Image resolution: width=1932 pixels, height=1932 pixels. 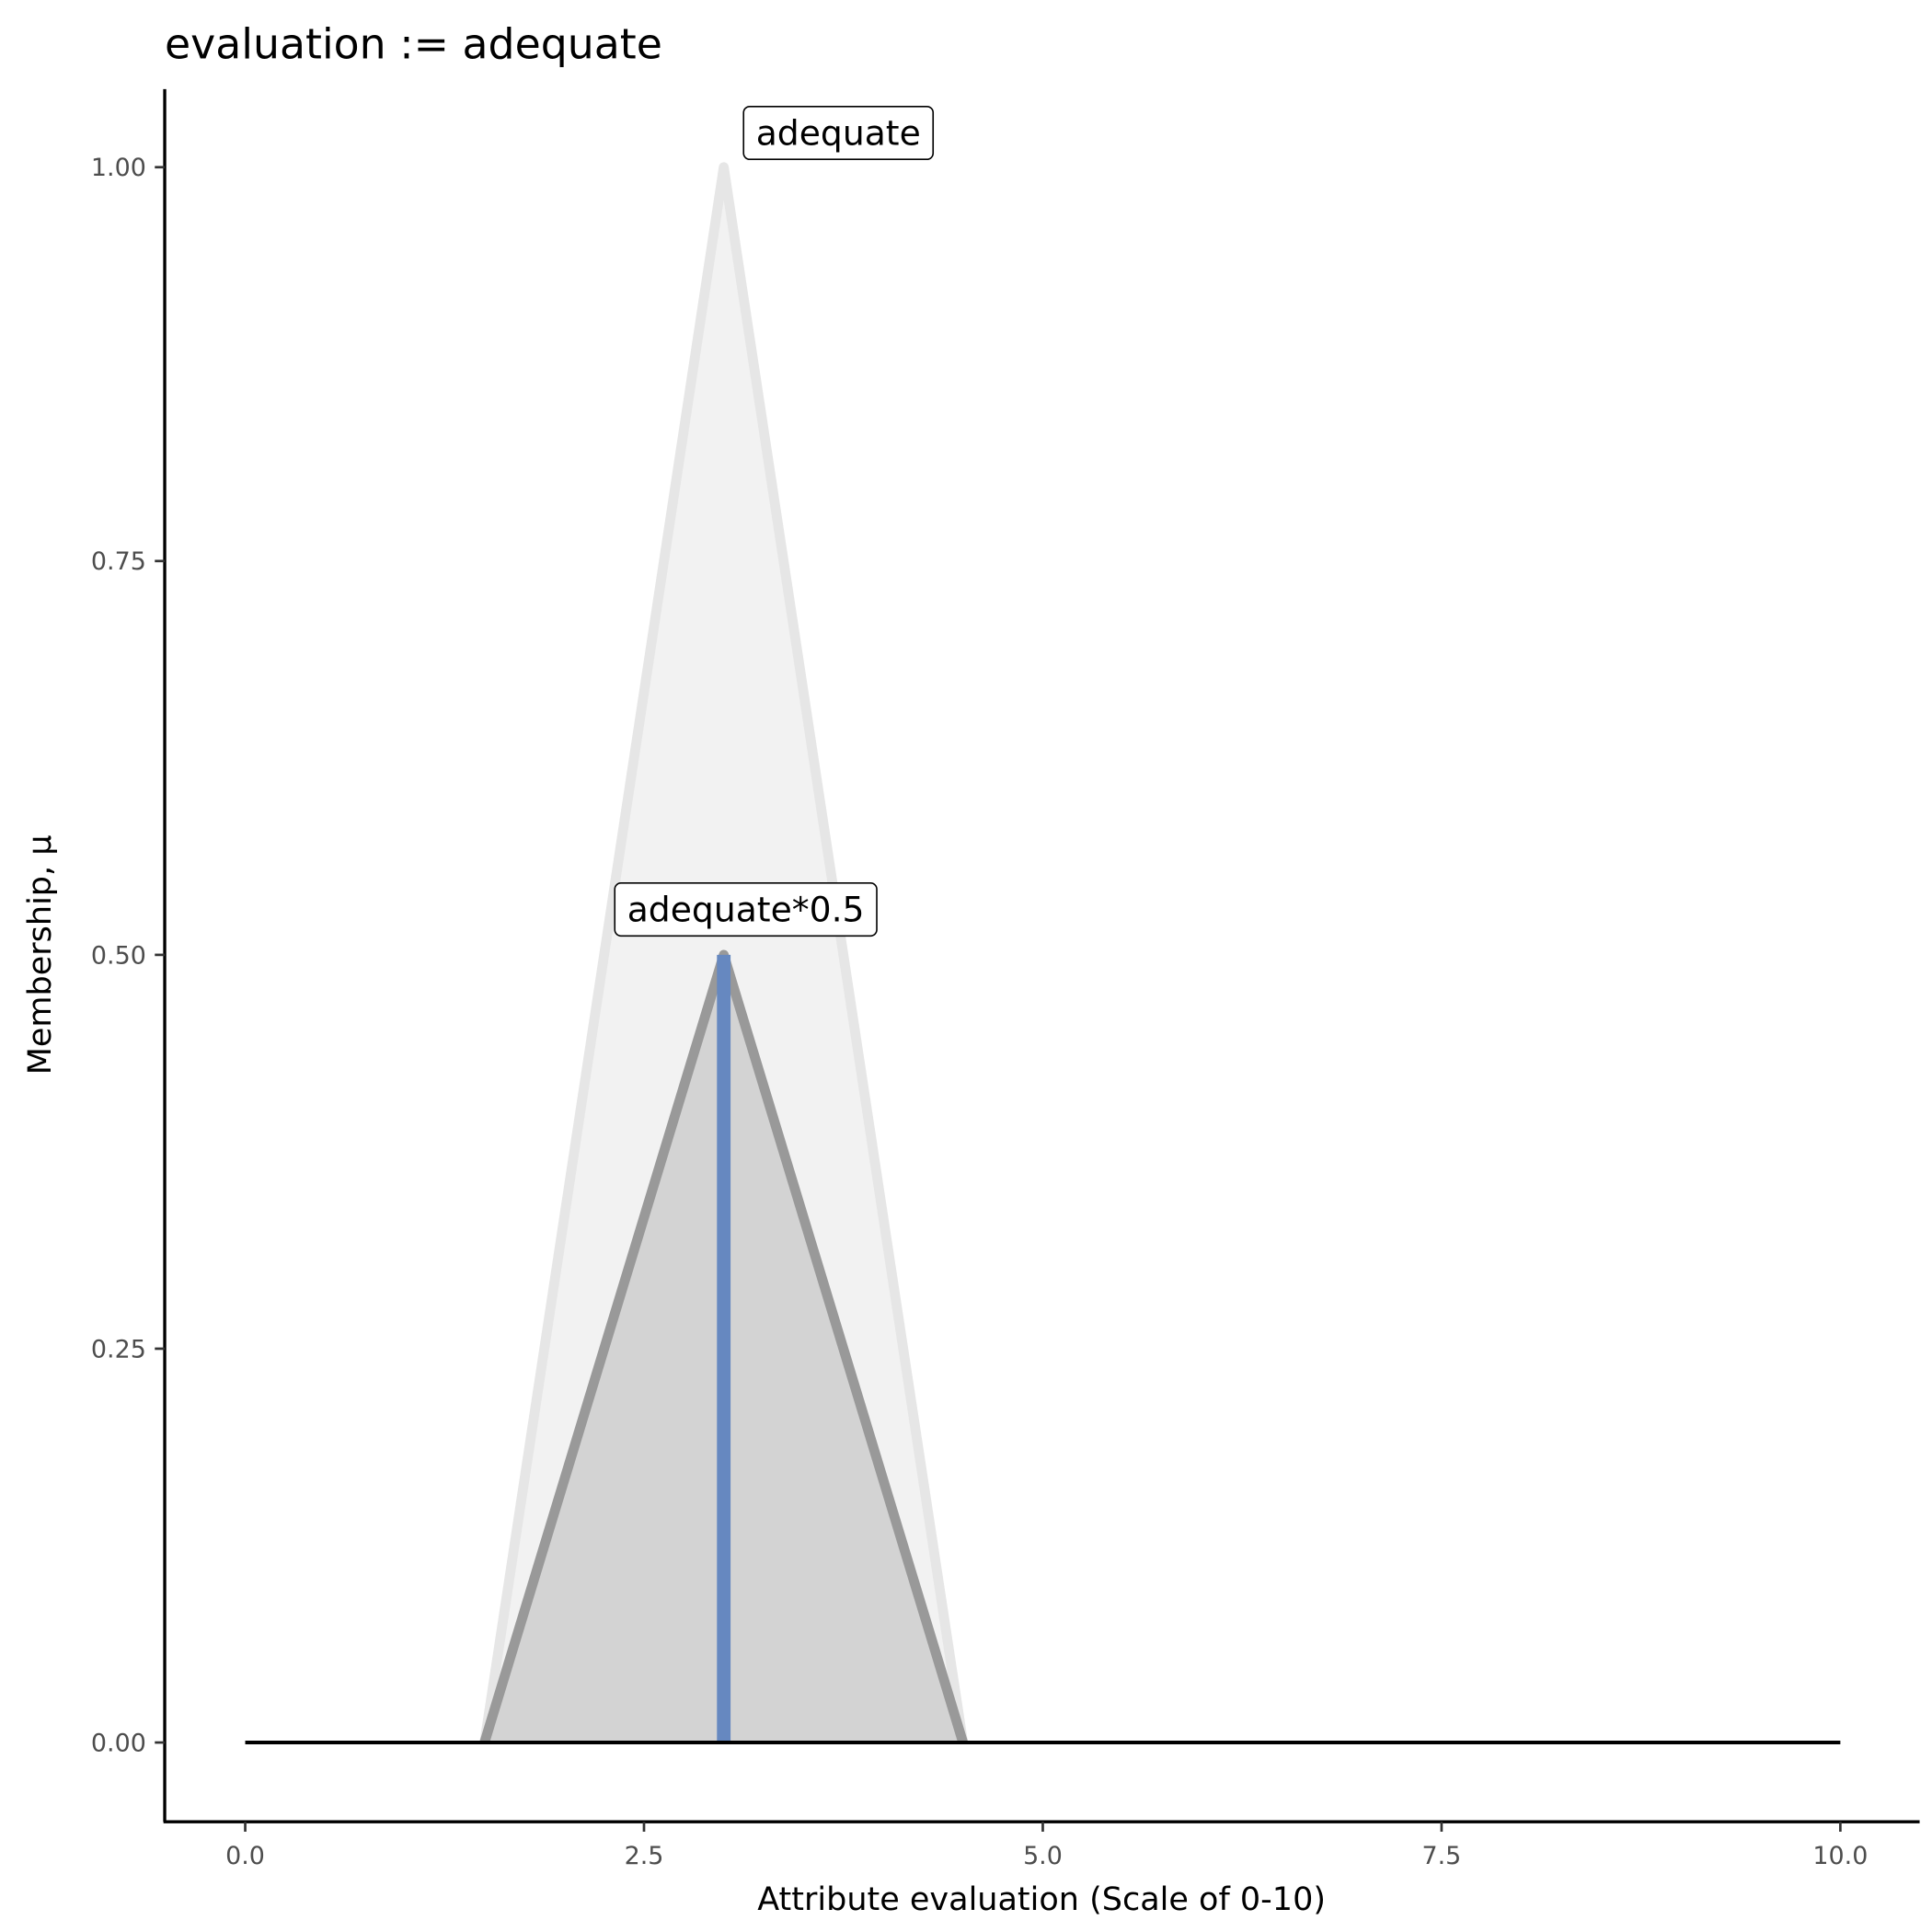 I want to click on y-tick-label: 0.75, so click(x=118, y=561).